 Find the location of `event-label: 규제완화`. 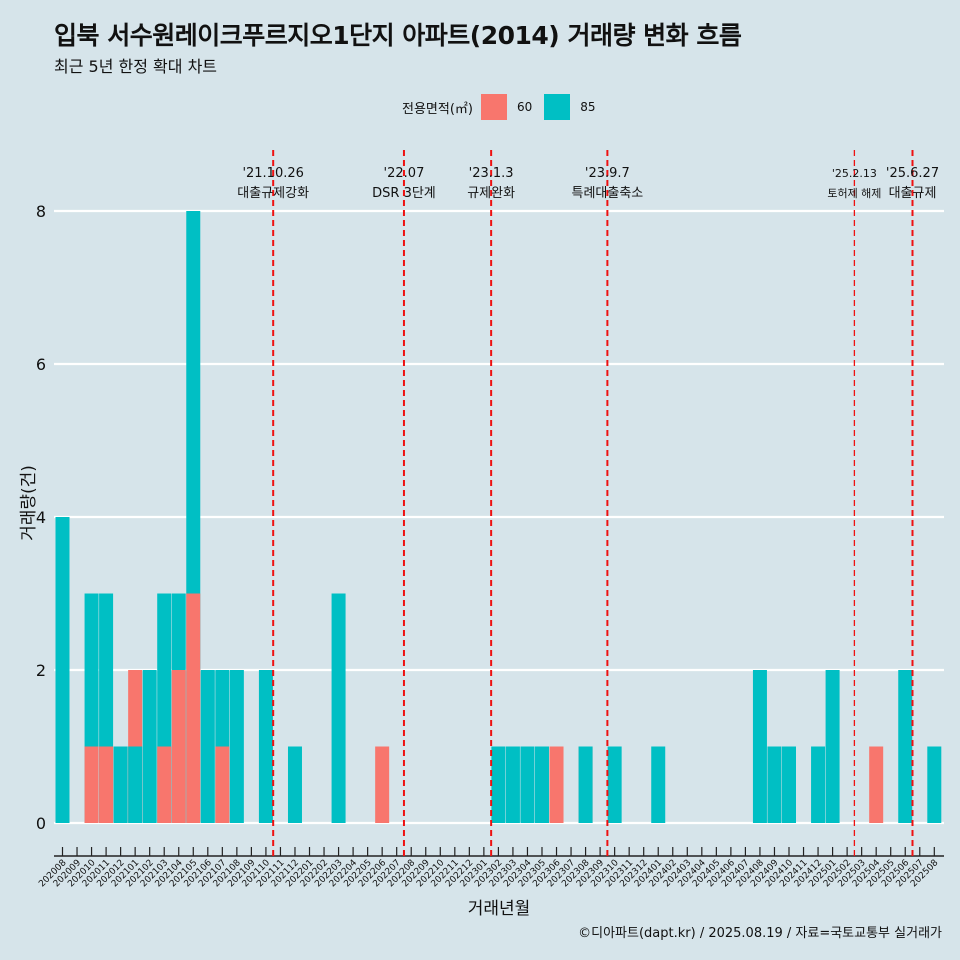

event-label: 규제완화 is located at coordinates (491, 193).